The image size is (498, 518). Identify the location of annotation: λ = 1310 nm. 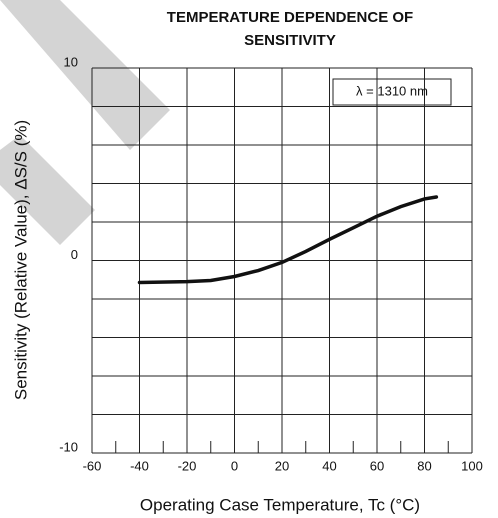
(392, 90).